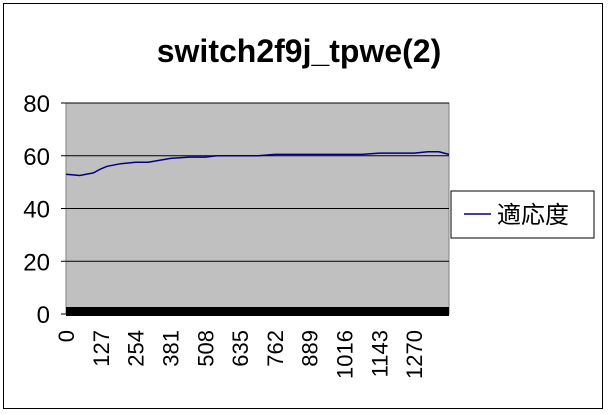 The width and height of the screenshot is (608, 414). I want to click on x-tick-label: 762, so click(275, 348).